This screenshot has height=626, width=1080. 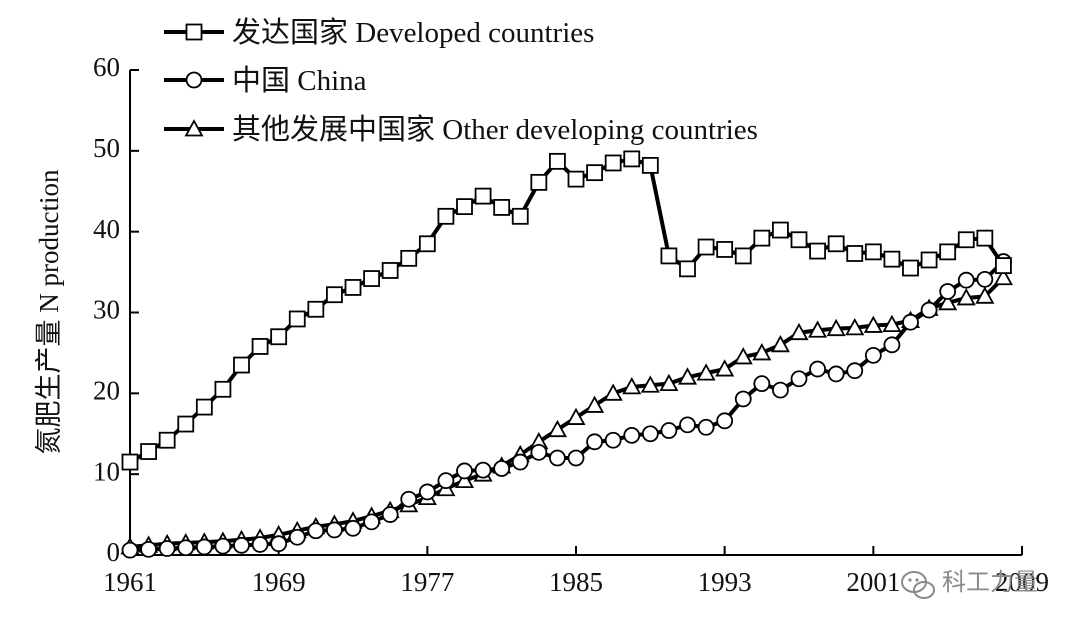 What do you see at coordinates (130, 582) in the screenshot?
I see `x-tick-label: 1961` at bounding box center [130, 582].